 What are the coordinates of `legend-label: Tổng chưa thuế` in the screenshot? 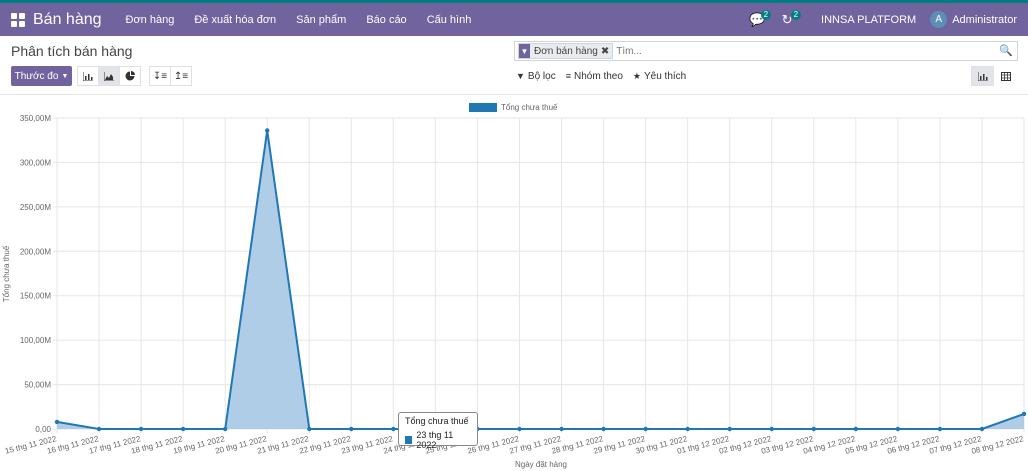 It's located at (529, 107).